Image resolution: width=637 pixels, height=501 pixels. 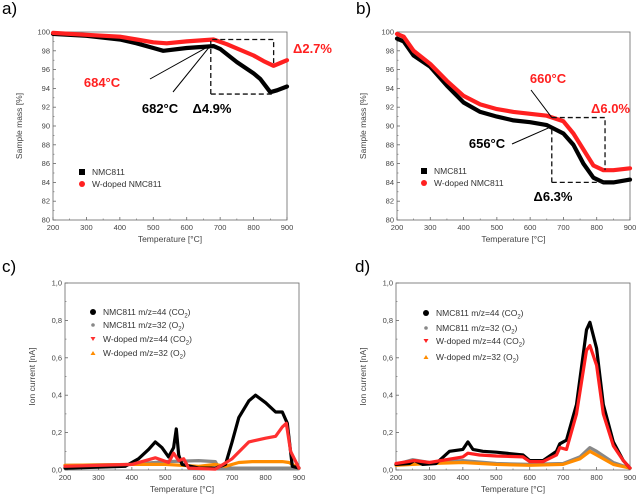 What do you see at coordinates (474, 357) in the screenshot?
I see `legend-label-text: W-doped m/z=32 (O` at bounding box center [474, 357].